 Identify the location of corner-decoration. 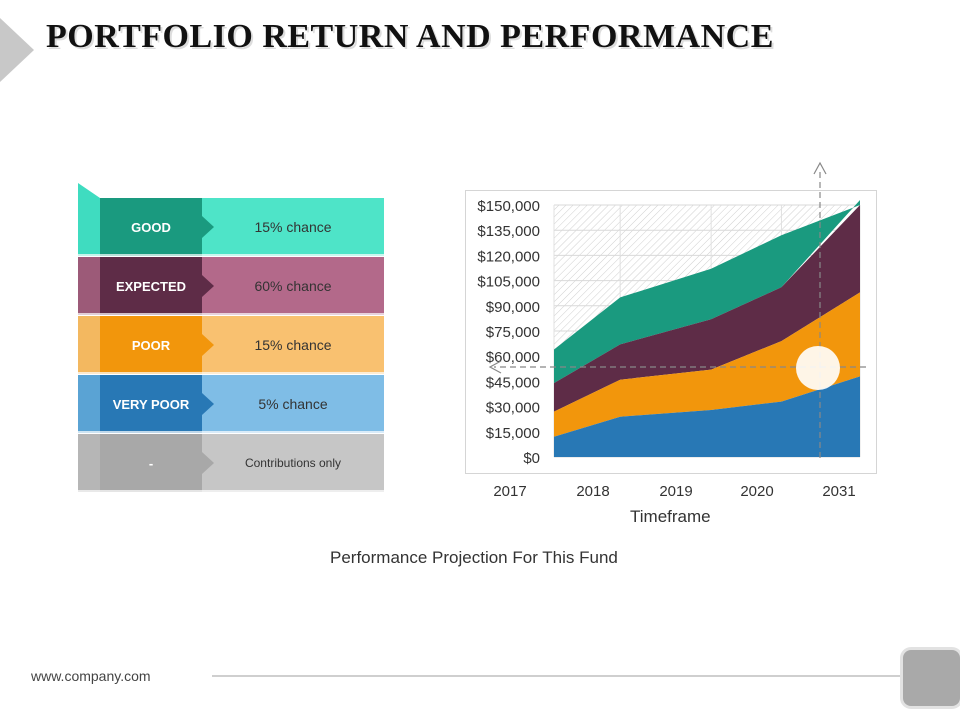
(17, 50).